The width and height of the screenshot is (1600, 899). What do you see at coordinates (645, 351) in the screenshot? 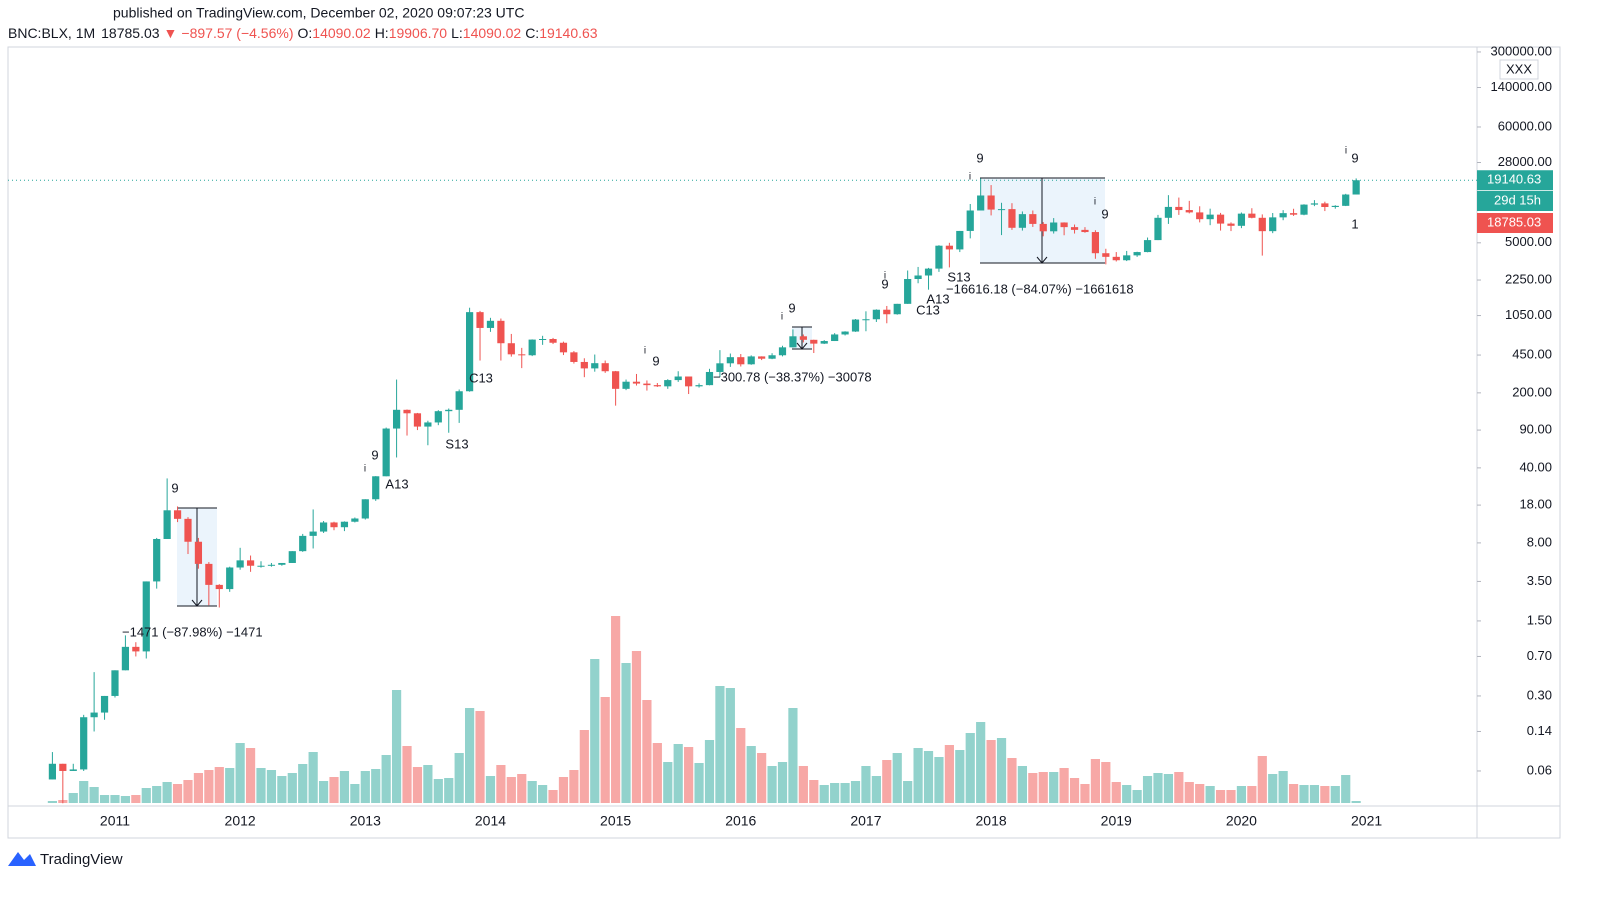
I see `td-mark: i` at bounding box center [645, 351].